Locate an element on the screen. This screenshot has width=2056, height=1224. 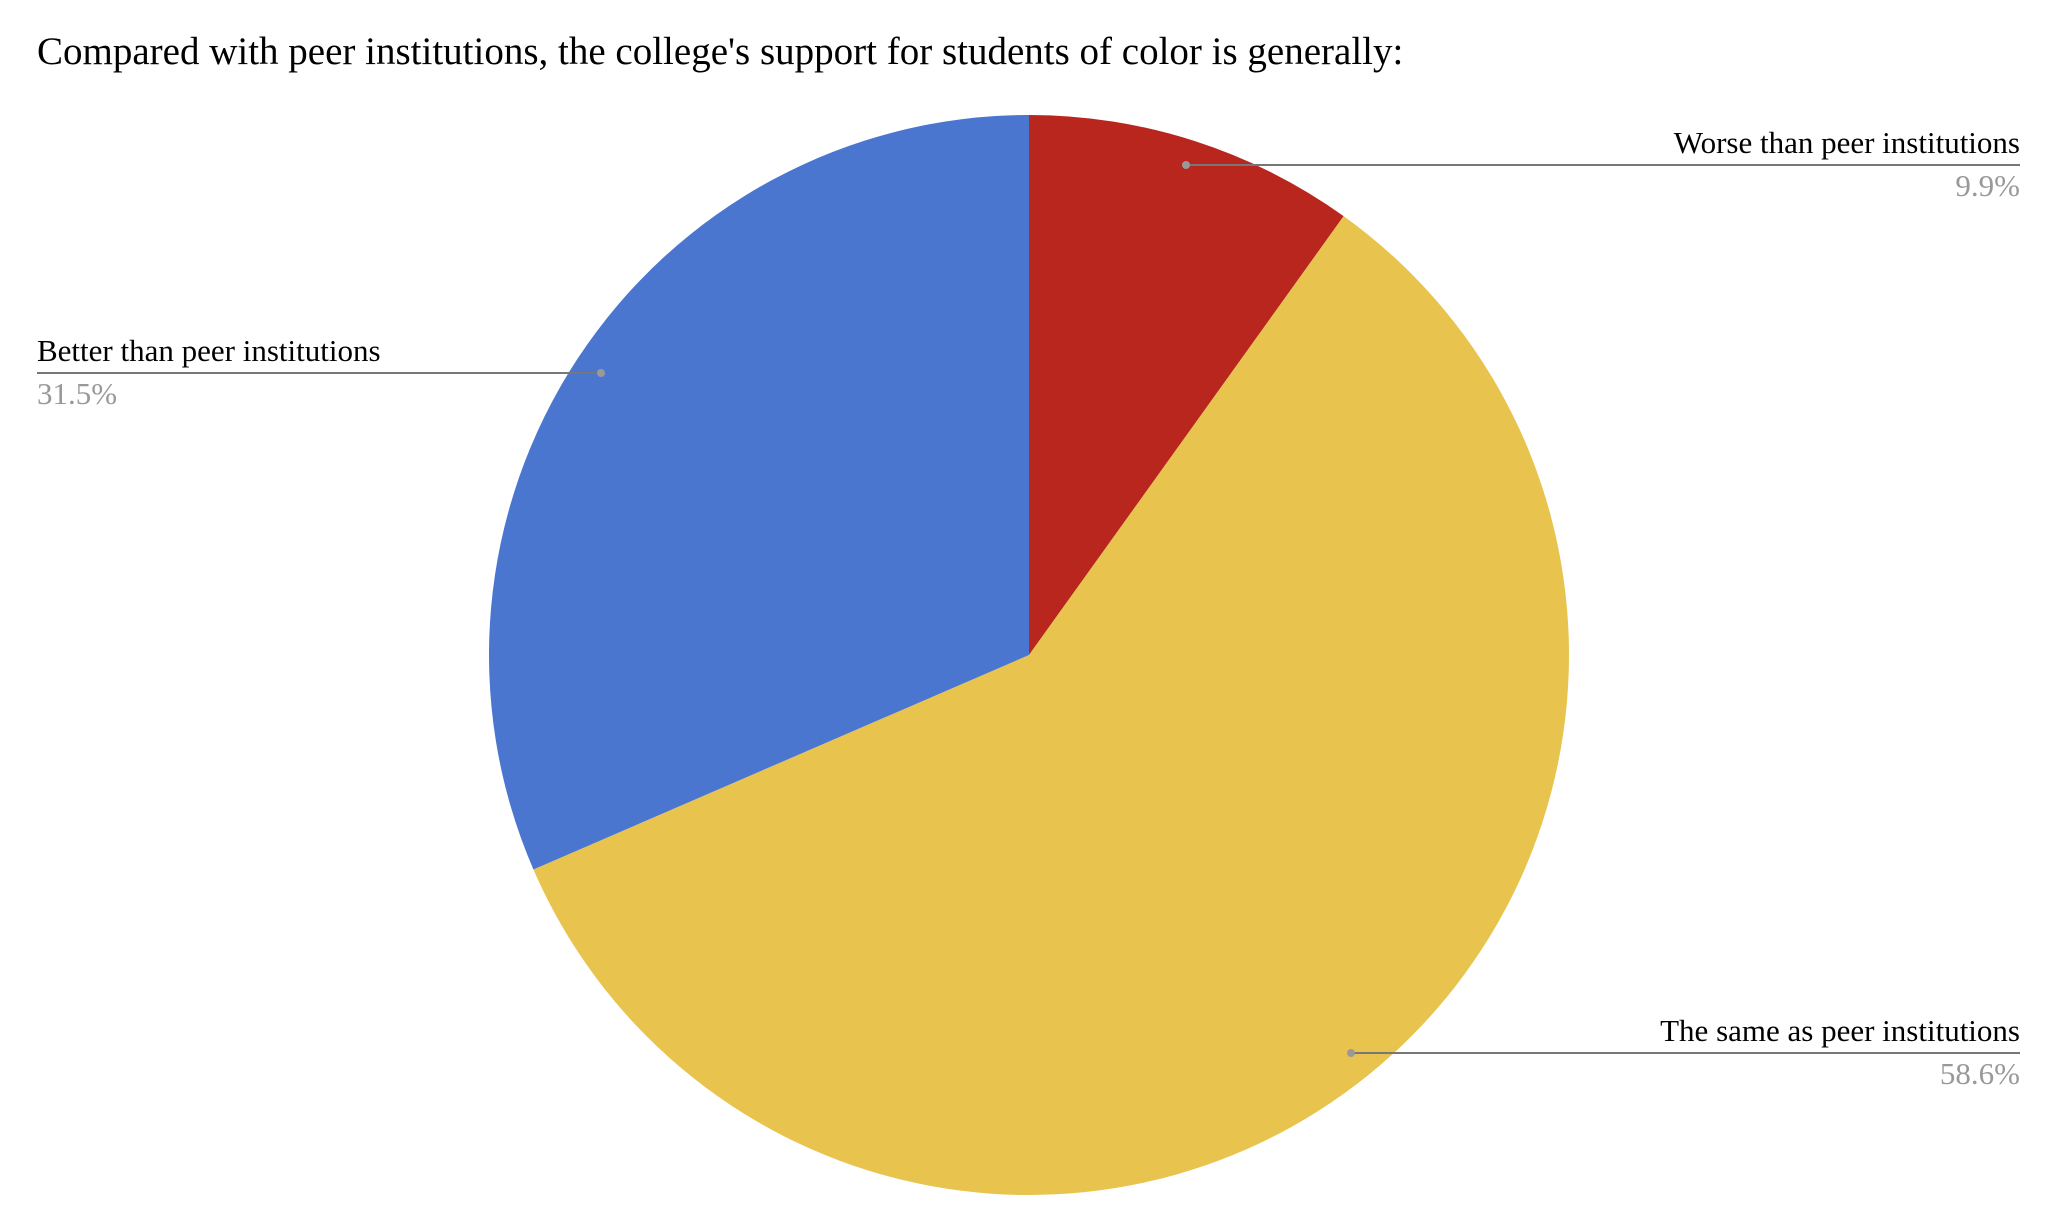
slice-value-label: 9.9% is located at coordinates (1987, 185).